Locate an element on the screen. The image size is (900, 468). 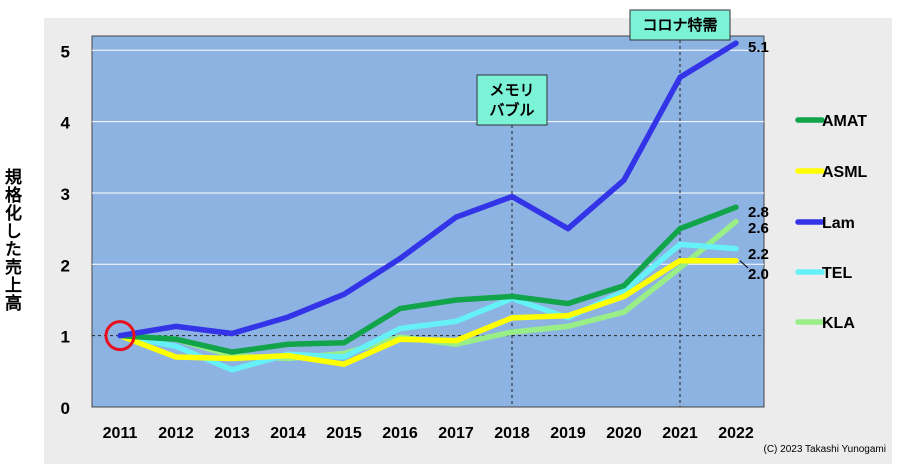
legend-label-tel: TEL is located at coordinates (837, 273).